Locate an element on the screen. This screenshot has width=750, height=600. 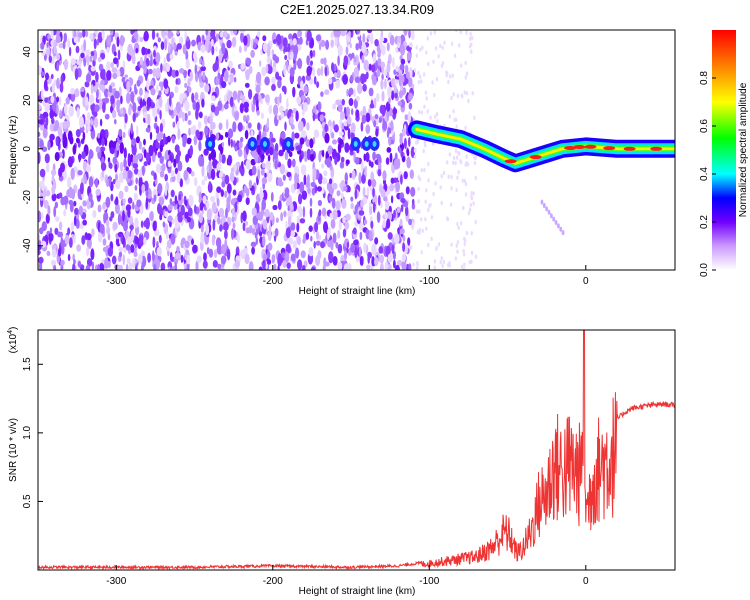
spectral-blob-core is located at coordinates (366, 143).